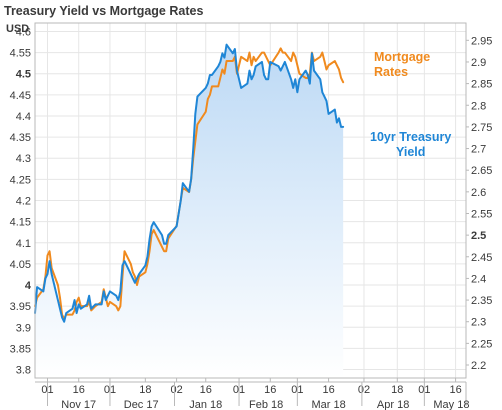 This screenshot has width=502, height=410. I want to click on left-axis-tick-label: 3.85, so click(20, 349).